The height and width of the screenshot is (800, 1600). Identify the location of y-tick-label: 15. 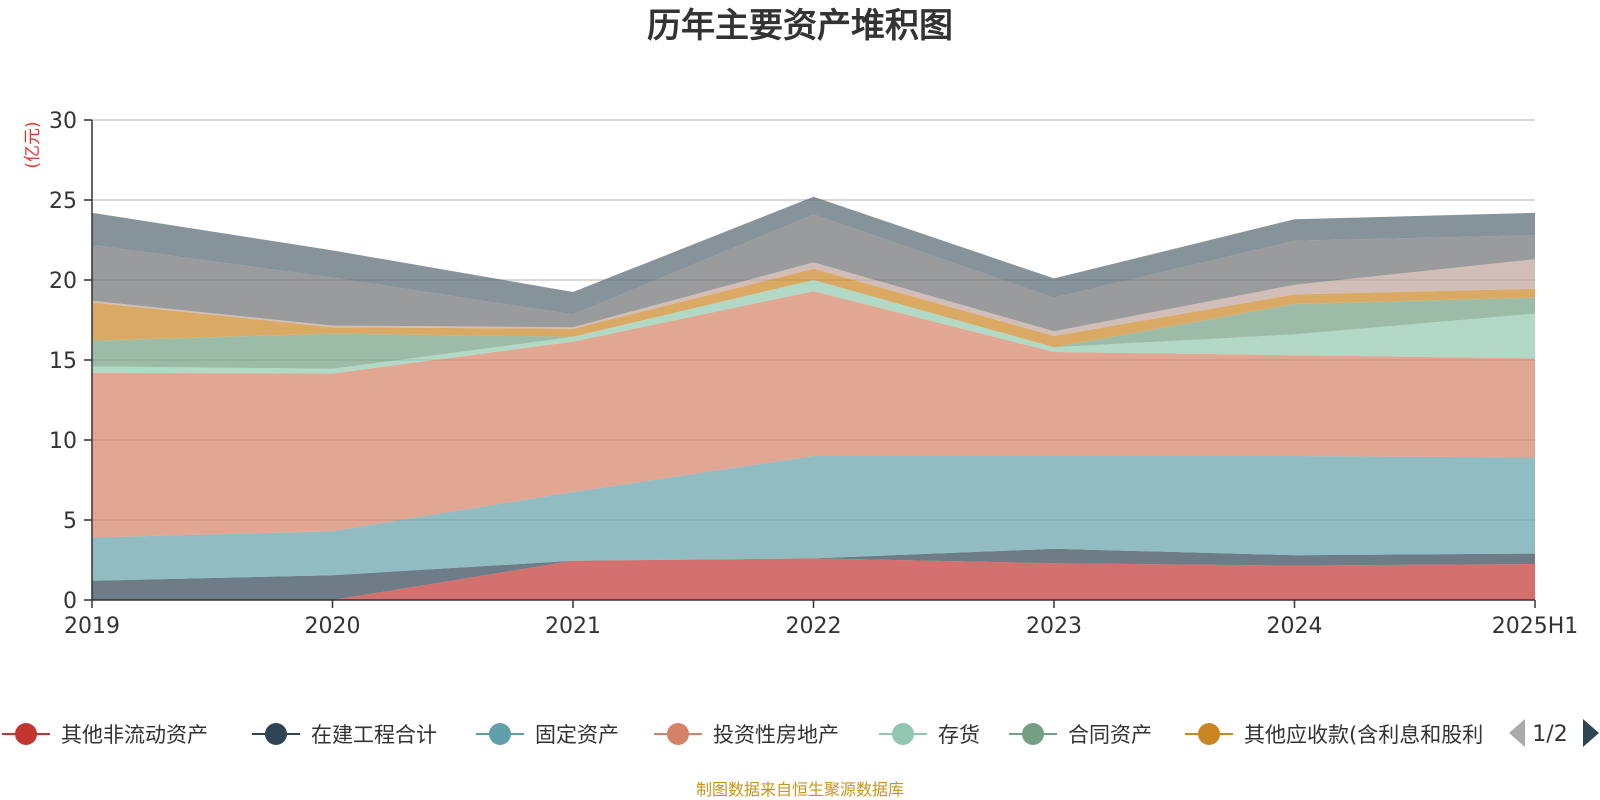
(63, 361).